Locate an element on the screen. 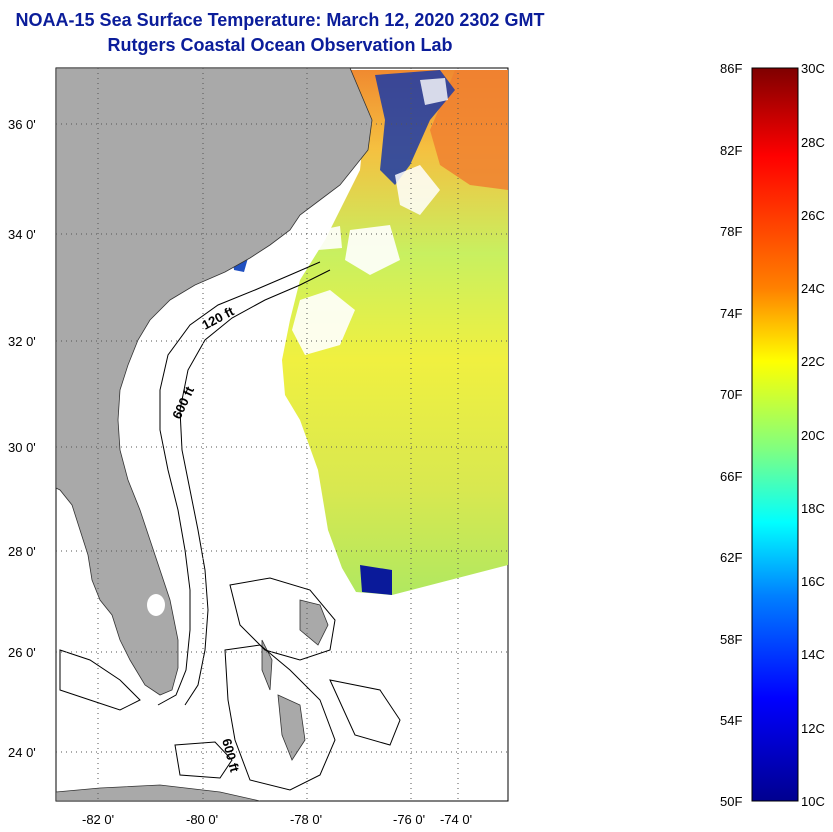  lon-axis: -82 0' -80 0' -78 0' -76 0' -74 0' is located at coordinates (277, 819).